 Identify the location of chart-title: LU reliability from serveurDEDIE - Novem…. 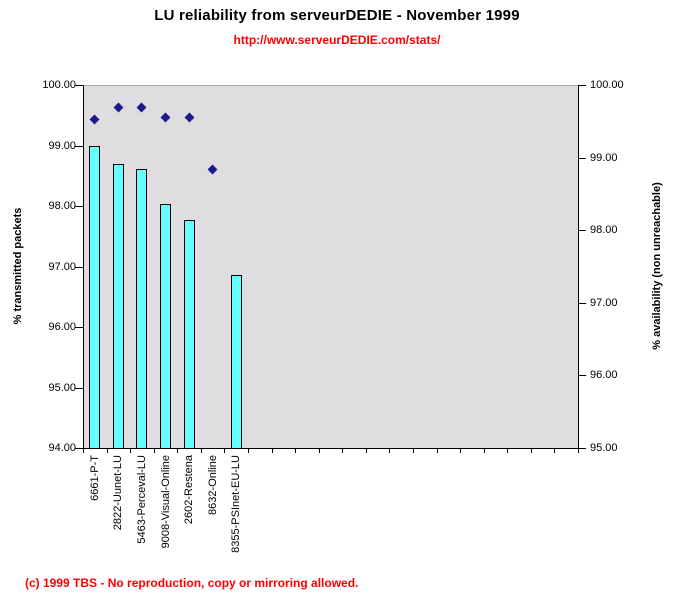
(337, 15).